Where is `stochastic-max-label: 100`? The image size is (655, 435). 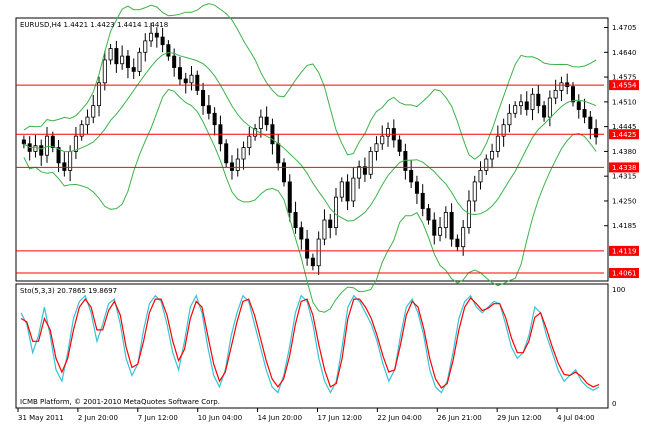 stochastic-max-label: 100 is located at coordinates (618, 290).